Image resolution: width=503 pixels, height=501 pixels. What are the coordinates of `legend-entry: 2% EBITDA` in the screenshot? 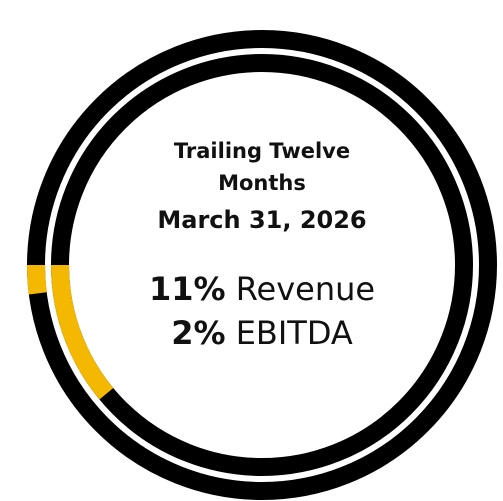 It's located at (262, 333).